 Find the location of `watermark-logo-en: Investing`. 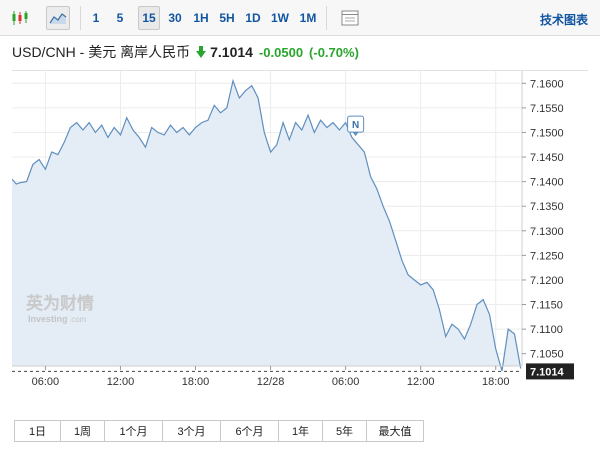

watermark-logo-en: Investing is located at coordinates (48, 319).